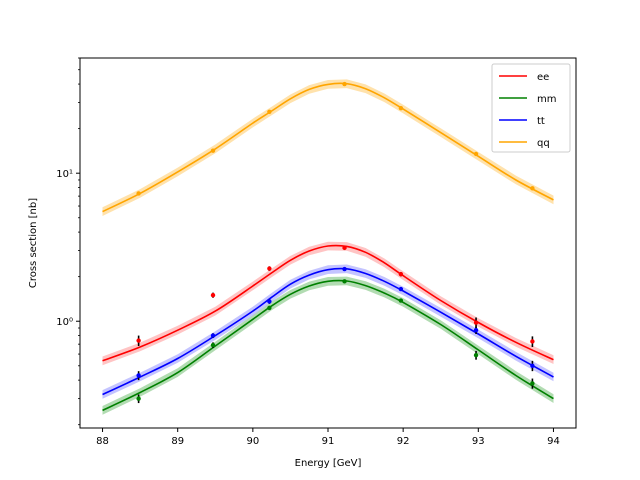 This screenshot has height=480, width=640. I want to click on y-axis-ticks: 10⁰ 10¹, so click(68, 241).